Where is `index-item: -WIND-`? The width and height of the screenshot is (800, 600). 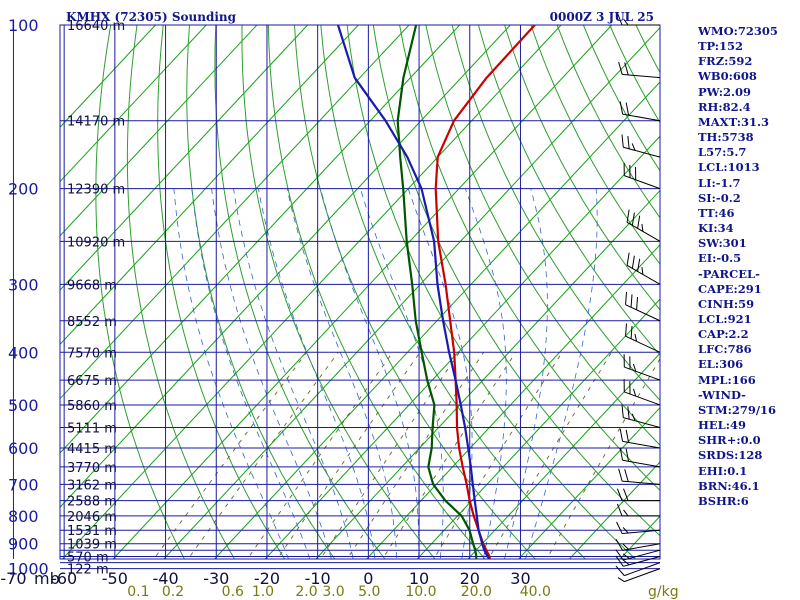
index-item: -WIND- is located at coordinates (722, 394).